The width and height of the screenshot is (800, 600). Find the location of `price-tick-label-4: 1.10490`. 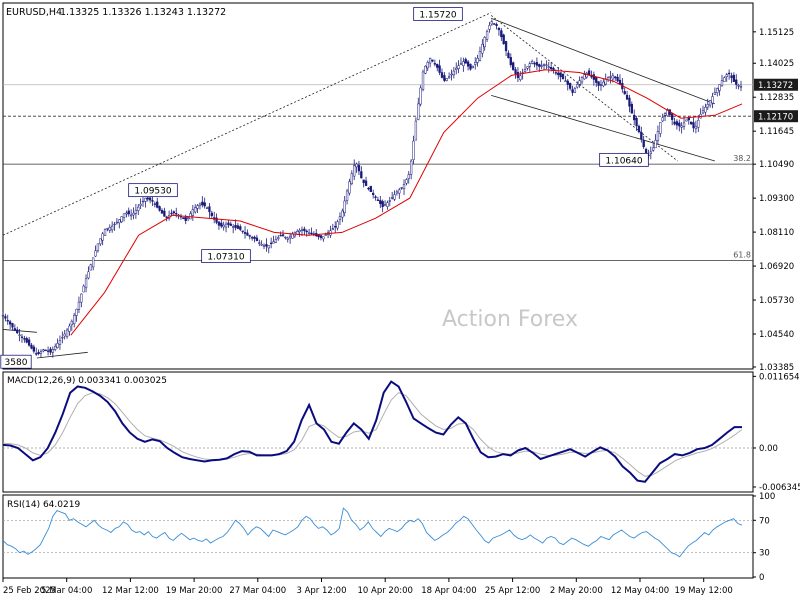

price-tick-label-4: 1.10490 is located at coordinates (776, 165).